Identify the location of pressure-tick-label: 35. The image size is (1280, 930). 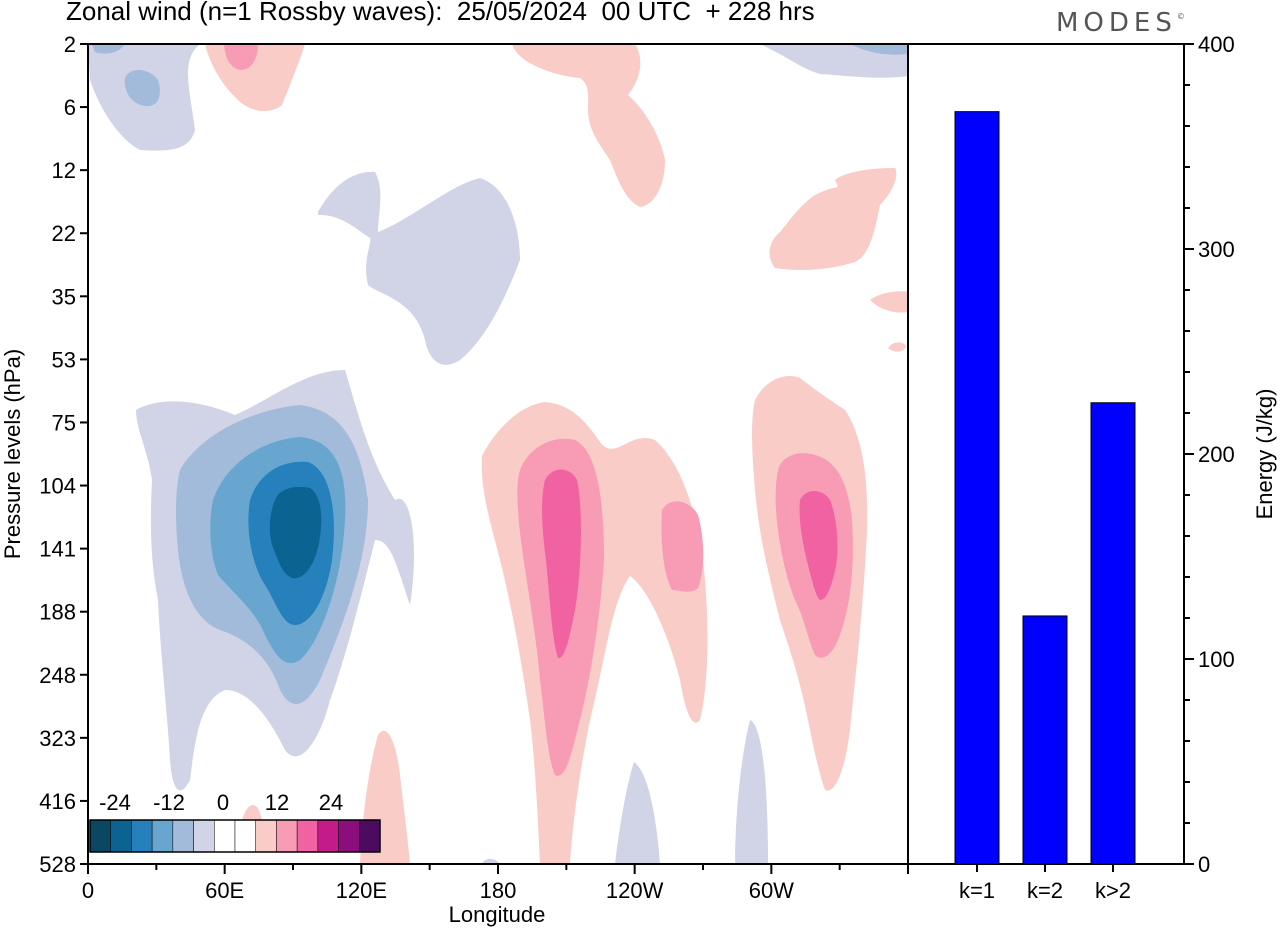
(64, 296).